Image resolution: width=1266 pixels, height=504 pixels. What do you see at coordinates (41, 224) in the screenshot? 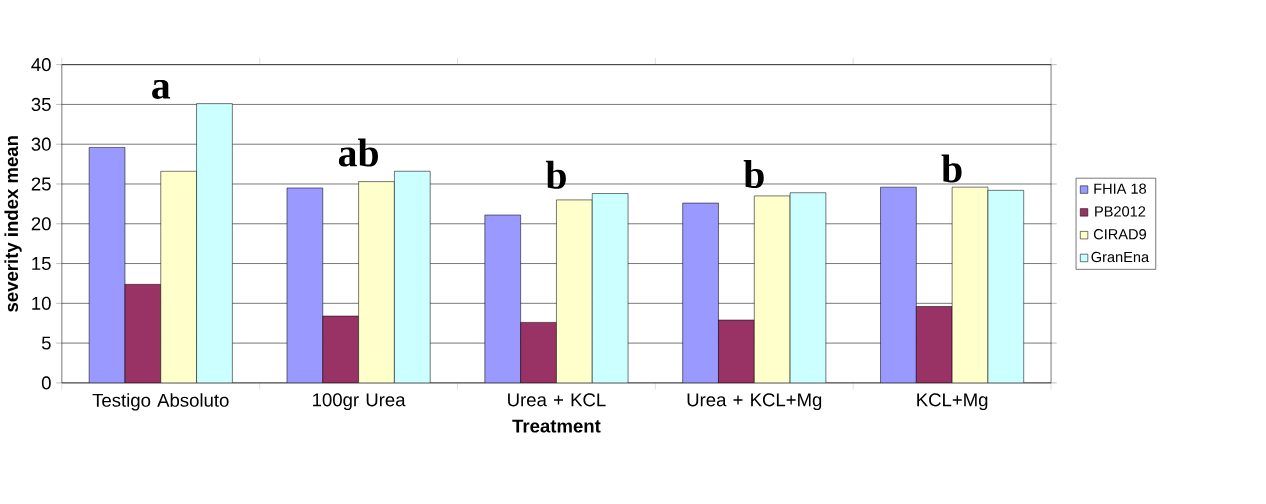
I see `y-tick-label: 20` at bounding box center [41, 224].